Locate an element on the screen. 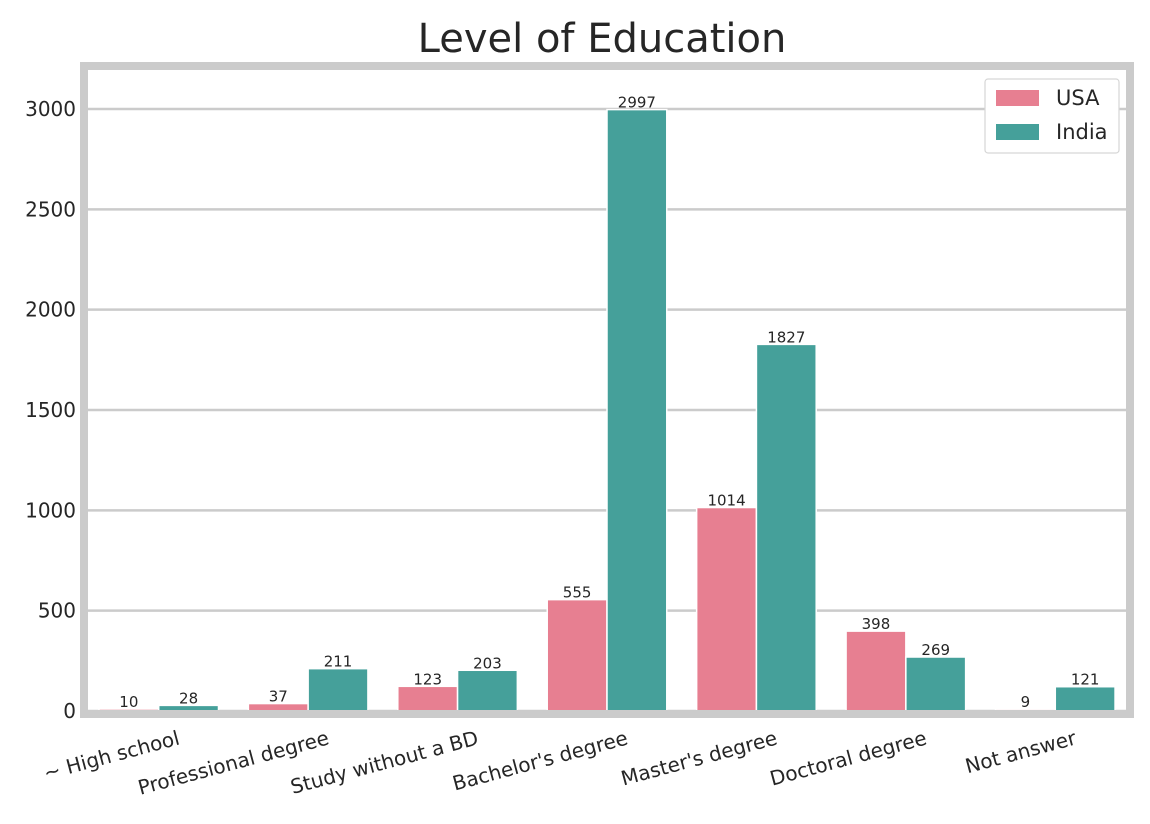 The height and width of the screenshot is (824, 1150). bar-value-label: 121 is located at coordinates (1085, 680).